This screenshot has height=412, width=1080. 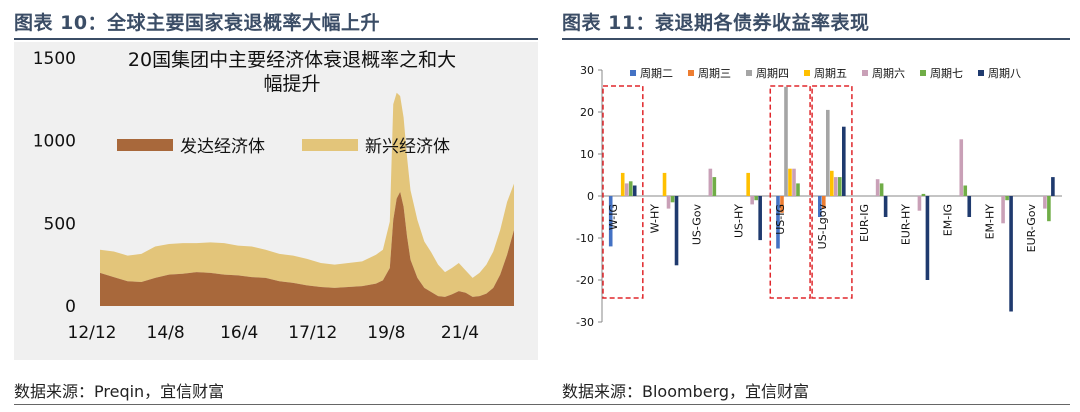 I want to click on right-y-tick-label: -10, so click(x=585, y=238).